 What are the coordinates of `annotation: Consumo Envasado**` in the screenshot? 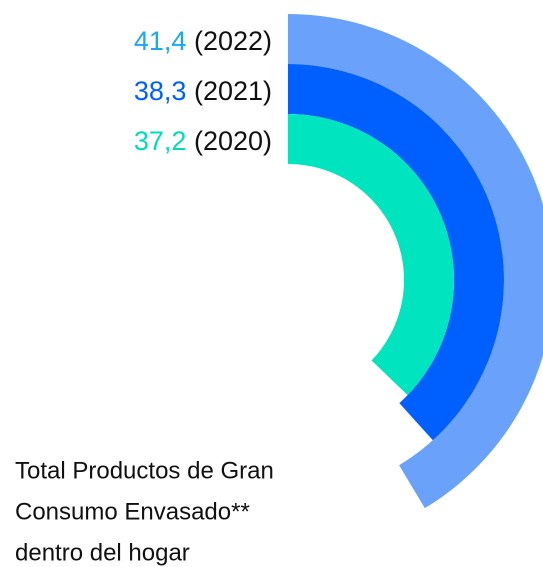 It's located at (132, 511).